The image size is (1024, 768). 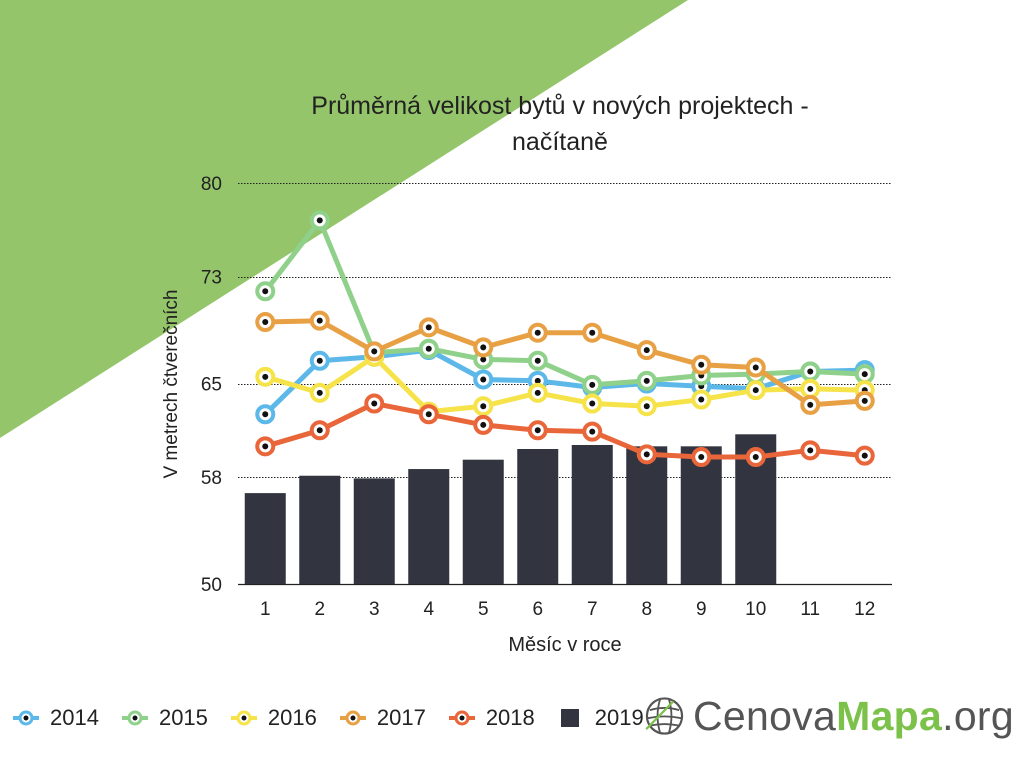 I want to click on logo-text-cenova: Cenova, so click(x=765, y=715).